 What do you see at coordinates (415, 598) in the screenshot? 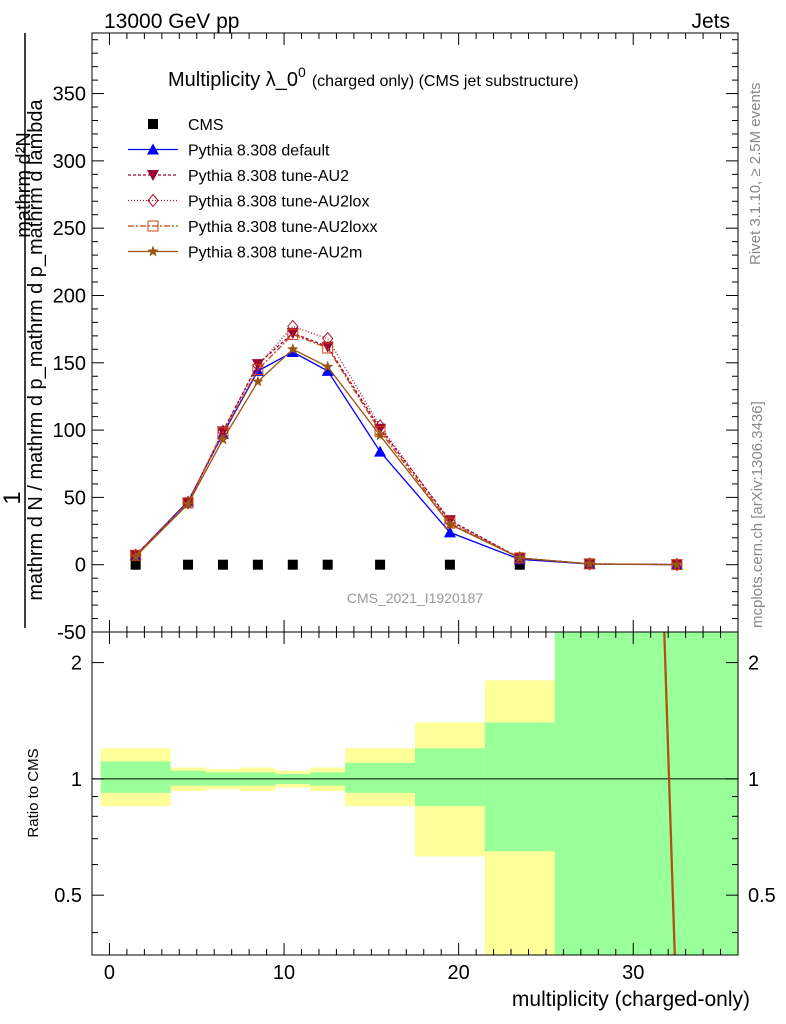
I see `watermark: CMS_2021_I1920187` at bounding box center [415, 598].